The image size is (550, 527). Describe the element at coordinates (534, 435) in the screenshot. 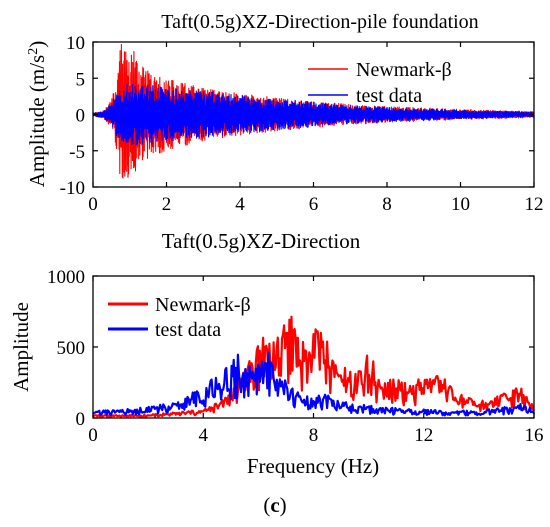

I see `x-tick-label: 16` at that location.